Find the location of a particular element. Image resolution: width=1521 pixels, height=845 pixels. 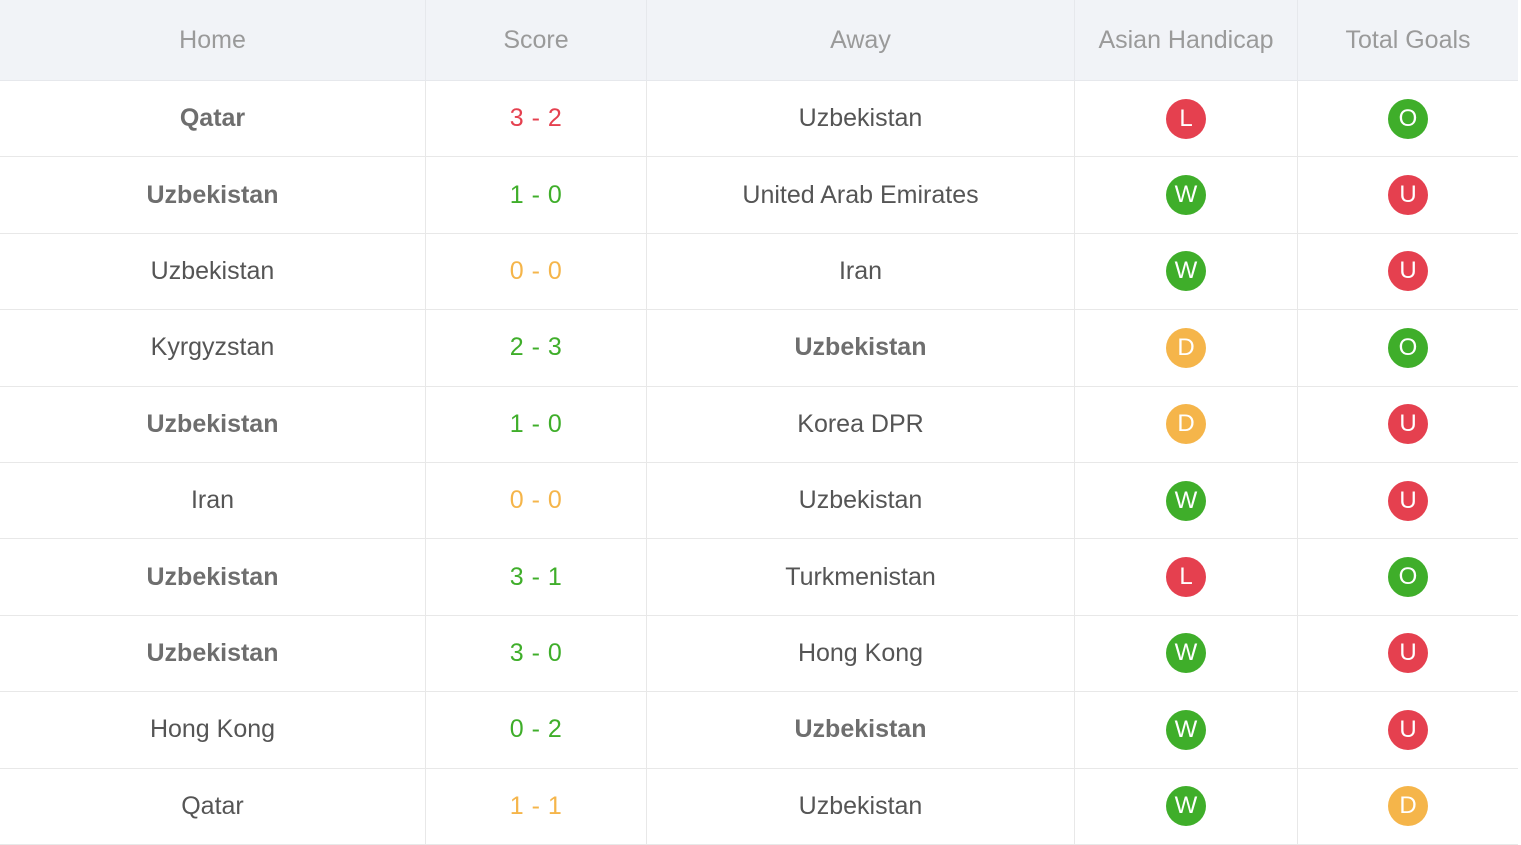

match-score: 3 - 2 is located at coordinates (536, 119).